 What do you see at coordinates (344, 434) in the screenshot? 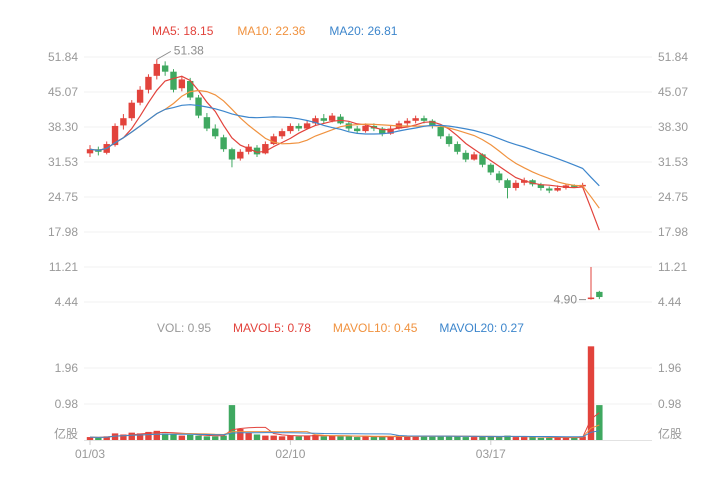
I see `mavol20-line` at bounding box center [344, 434].